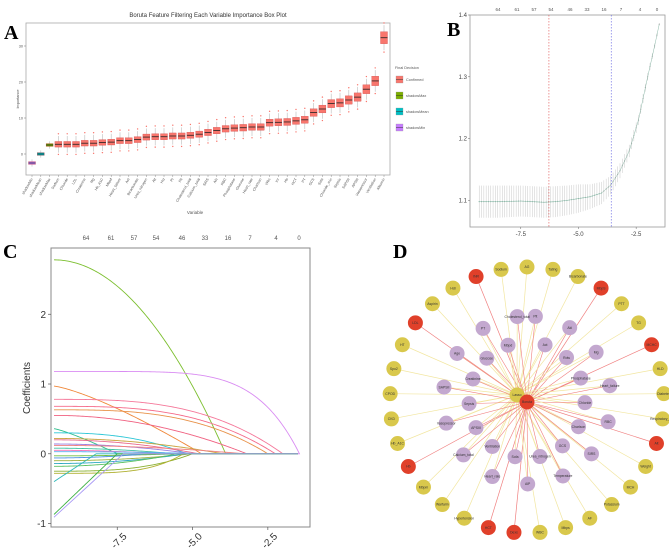 This screenshot has height=551, width=669. What do you see at coordinates (408, 466) in the screenshot?
I see `node-Hb` at bounding box center [408, 466].